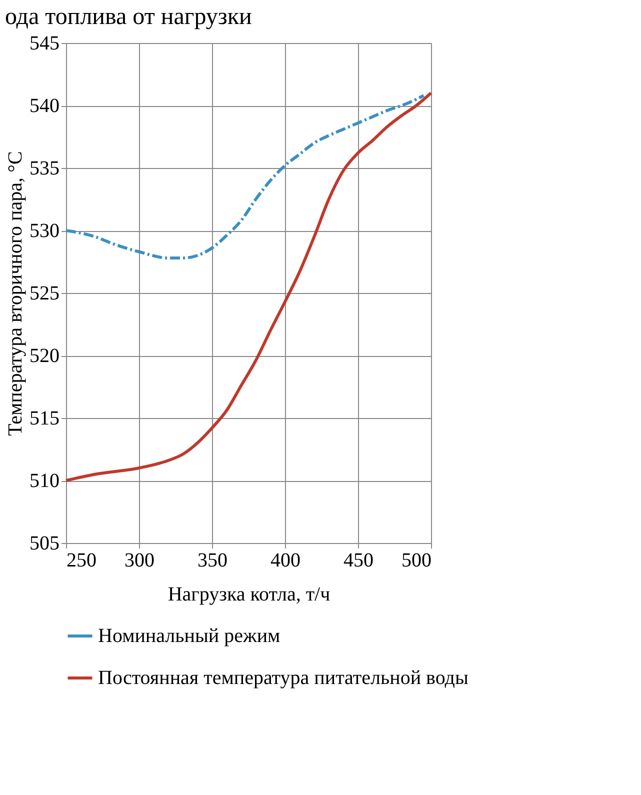 The height and width of the screenshot is (795, 641). What do you see at coordinates (45, 481) in the screenshot?
I see `y-tick-label: 510` at bounding box center [45, 481].